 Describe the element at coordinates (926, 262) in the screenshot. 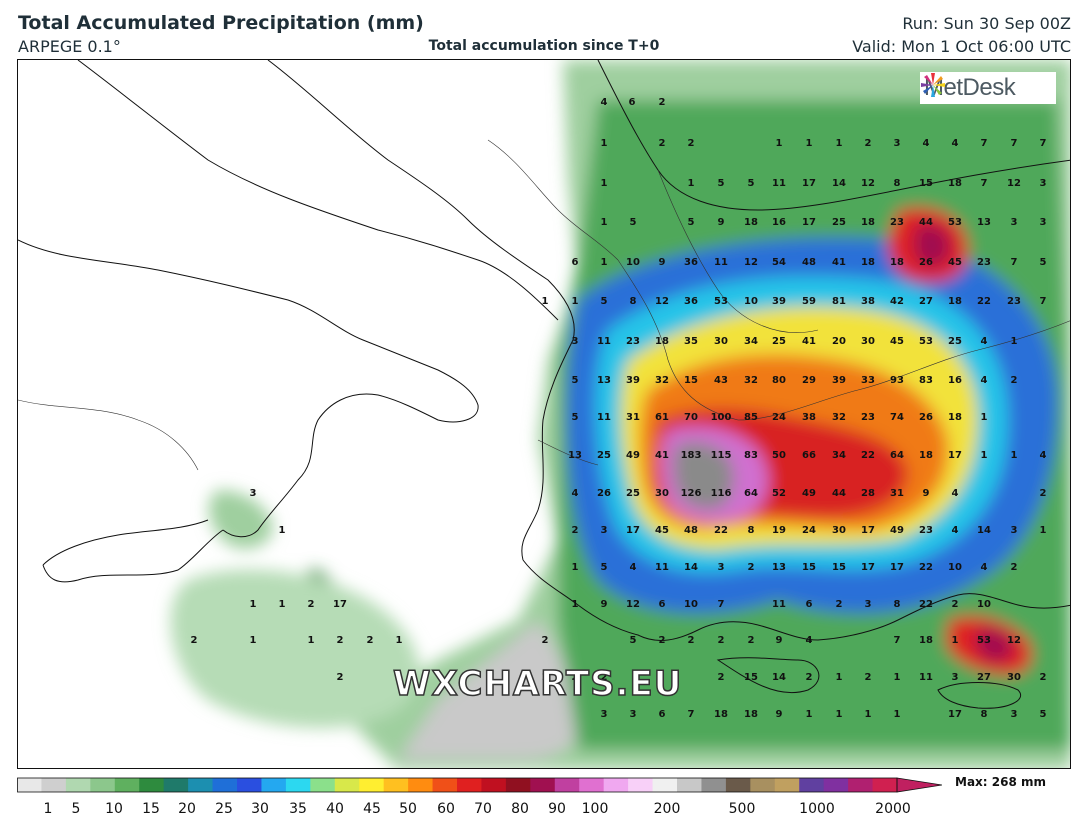

I see `value-label: 26` at that location.